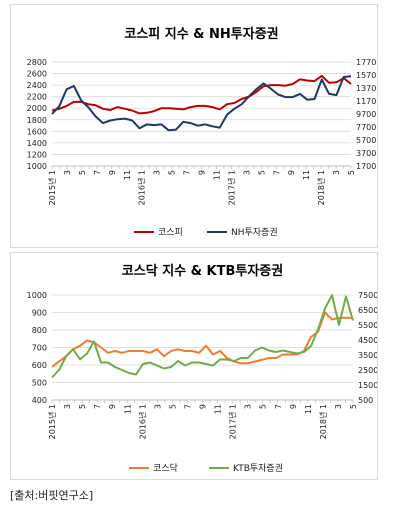  What do you see at coordinates (37, 120) in the screenshot?
I see `y-left-tick-label: 1800` at bounding box center [37, 120].